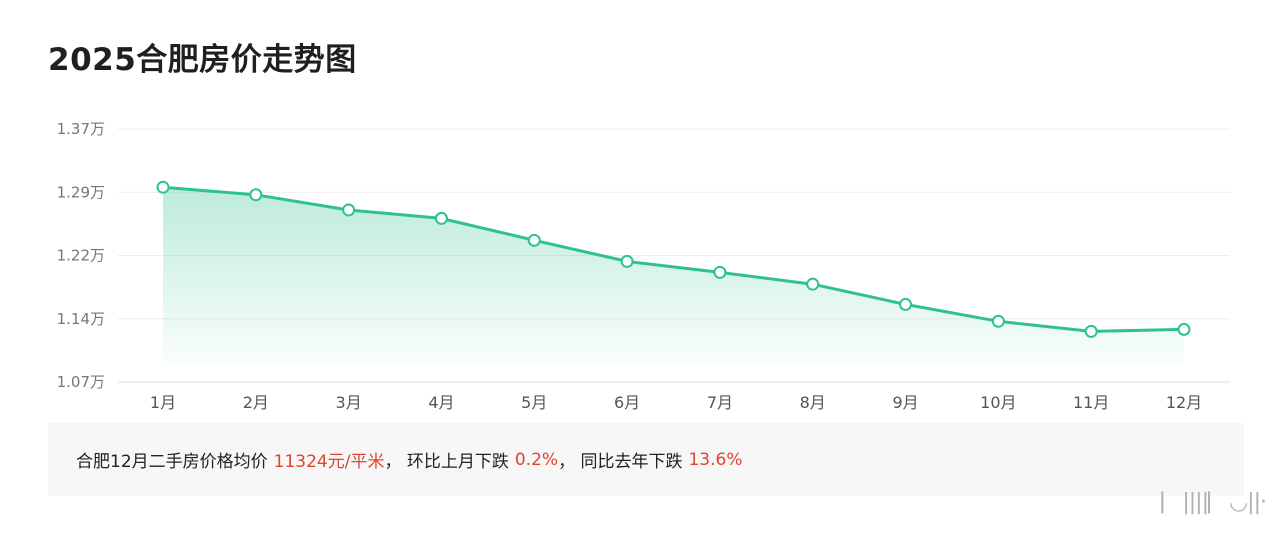  What do you see at coordinates (627, 402) in the screenshot?
I see `x-tick-label: 6月` at bounding box center [627, 402].